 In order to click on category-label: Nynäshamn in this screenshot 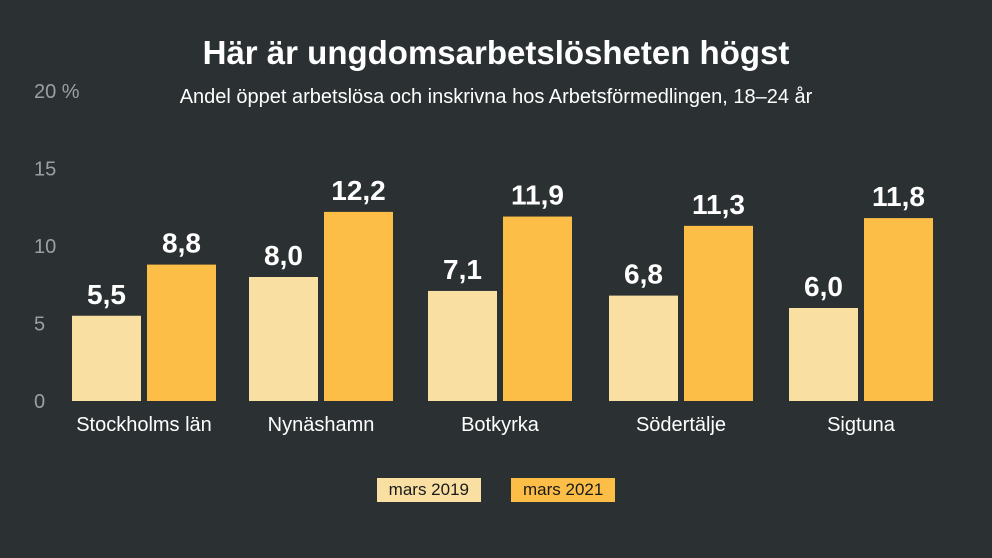, I will do `click(321, 425)`.